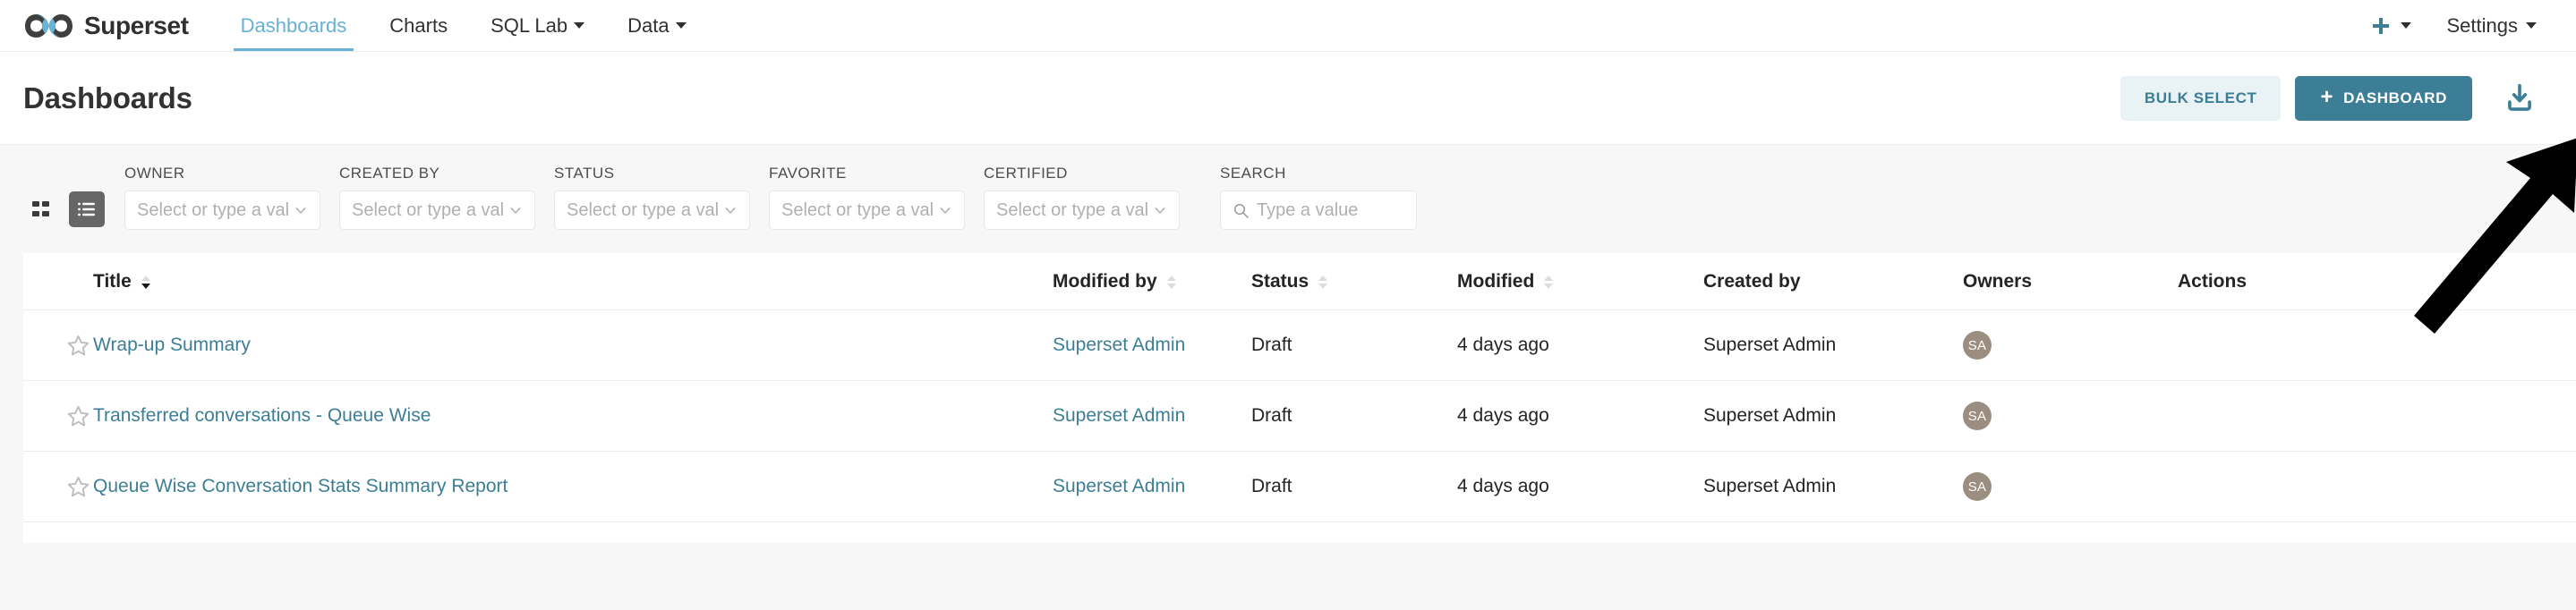 Image resolution: width=2576 pixels, height=610 pixels. I want to click on nav-item-sql-lab: SQL Lab, so click(537, 25).